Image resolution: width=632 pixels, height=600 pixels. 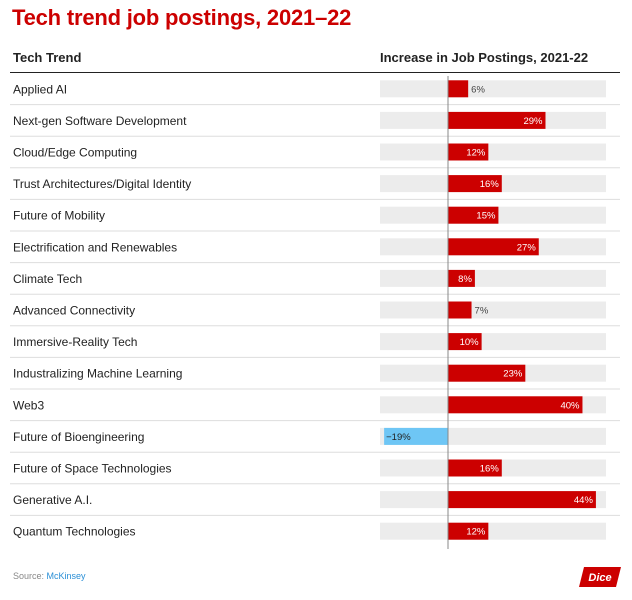 I want to click on column-header-increase: Increase in Job Postings, 2021-22, so click(x=484, y=57).